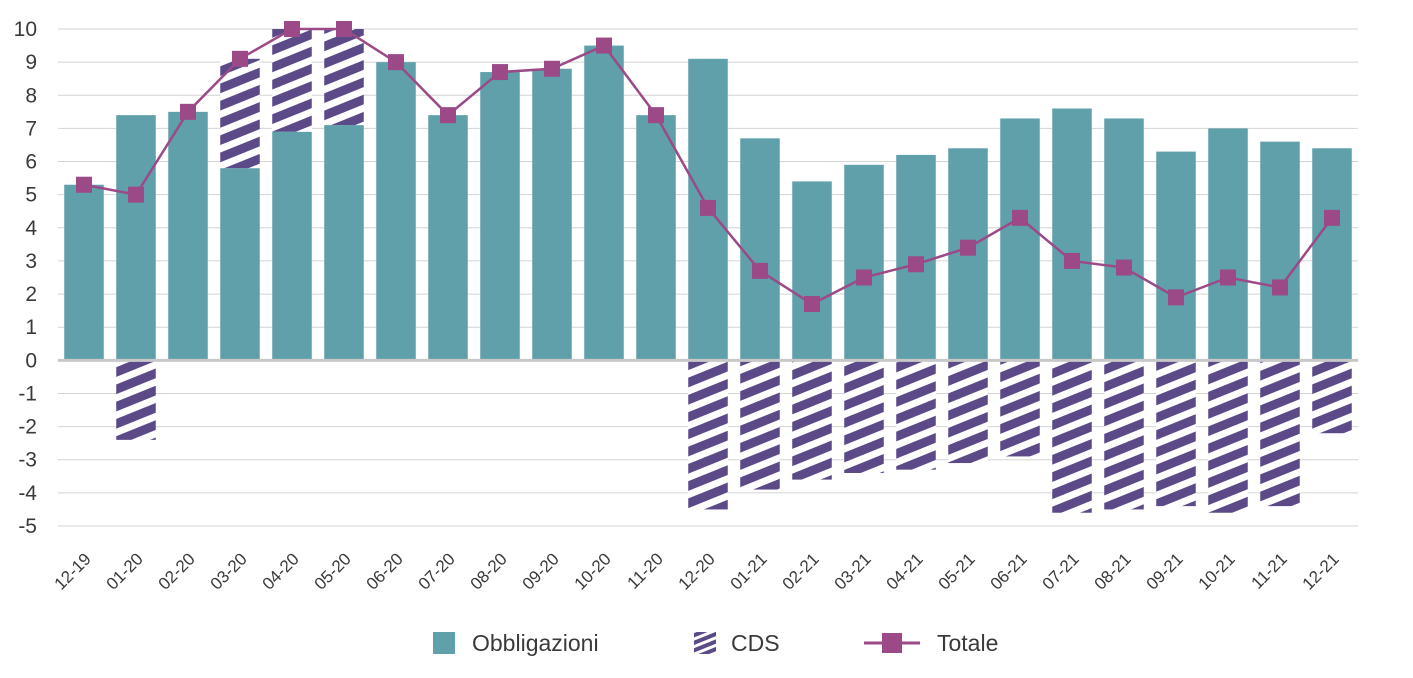  I want to click on x-tick-label-03-21: 03-21, so click(853, 571).